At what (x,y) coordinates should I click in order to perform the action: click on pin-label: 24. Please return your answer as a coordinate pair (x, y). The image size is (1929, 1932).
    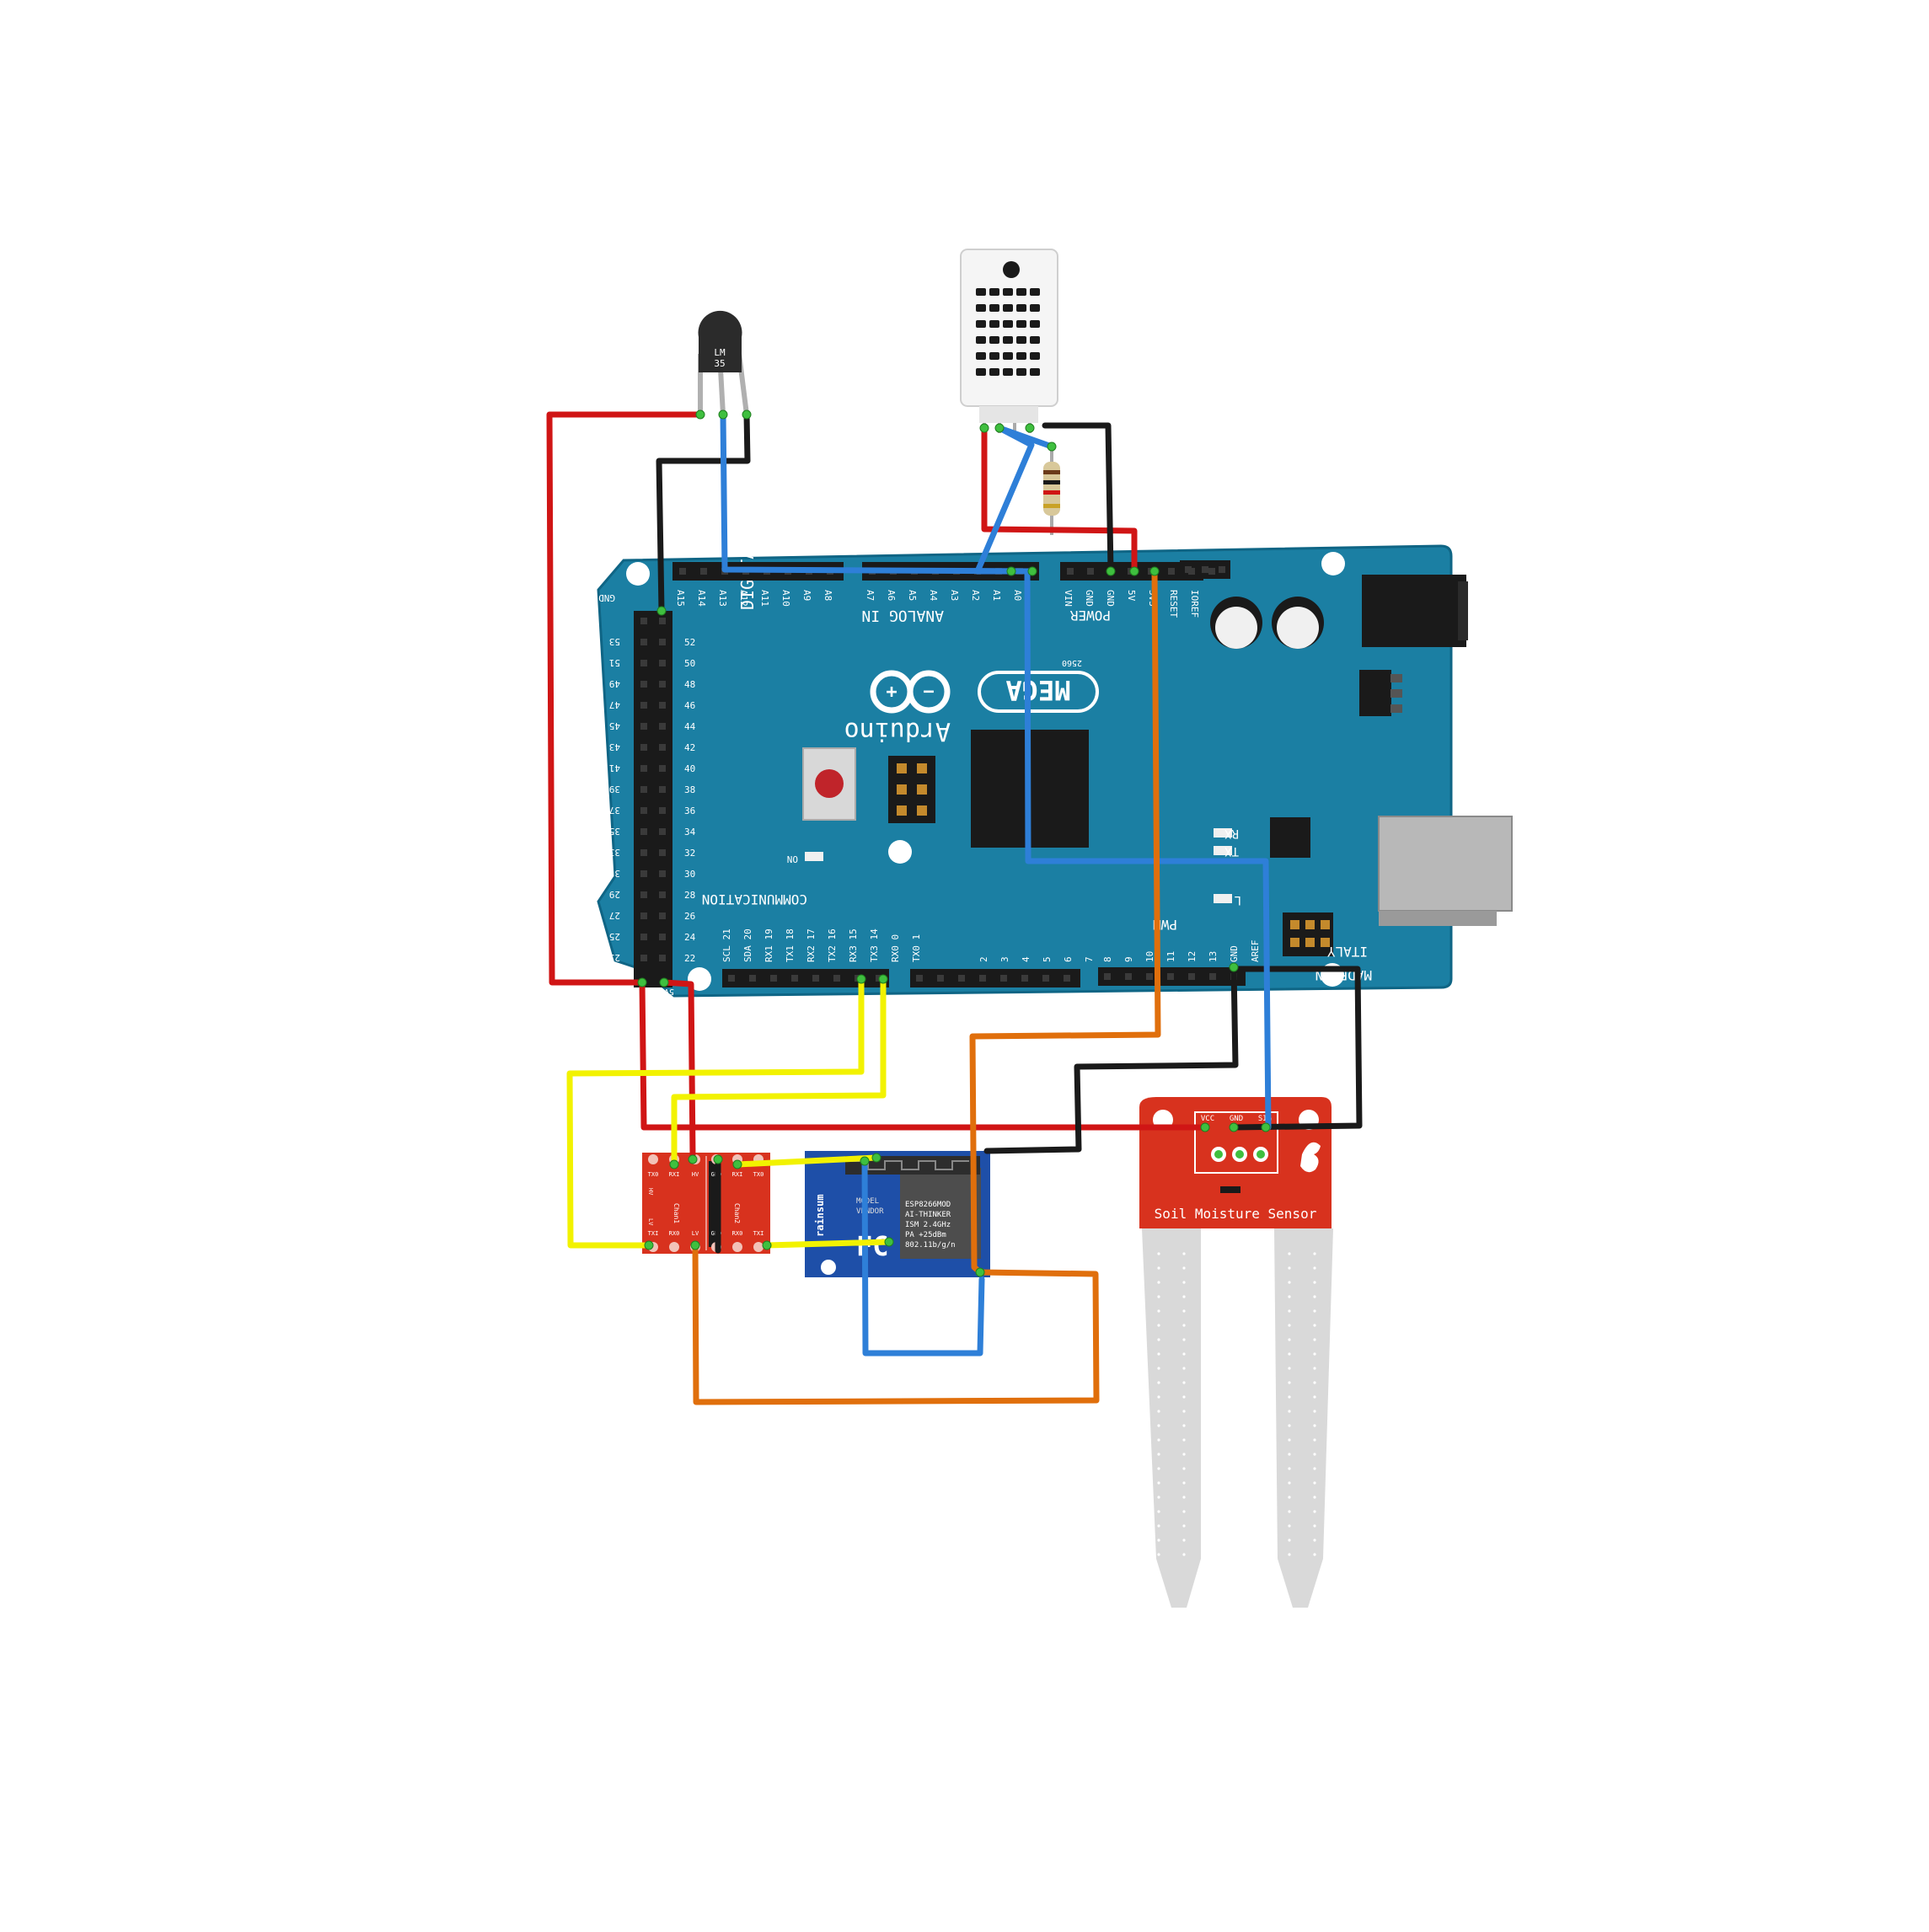
    Looking at the image, I should click on (690, 937).